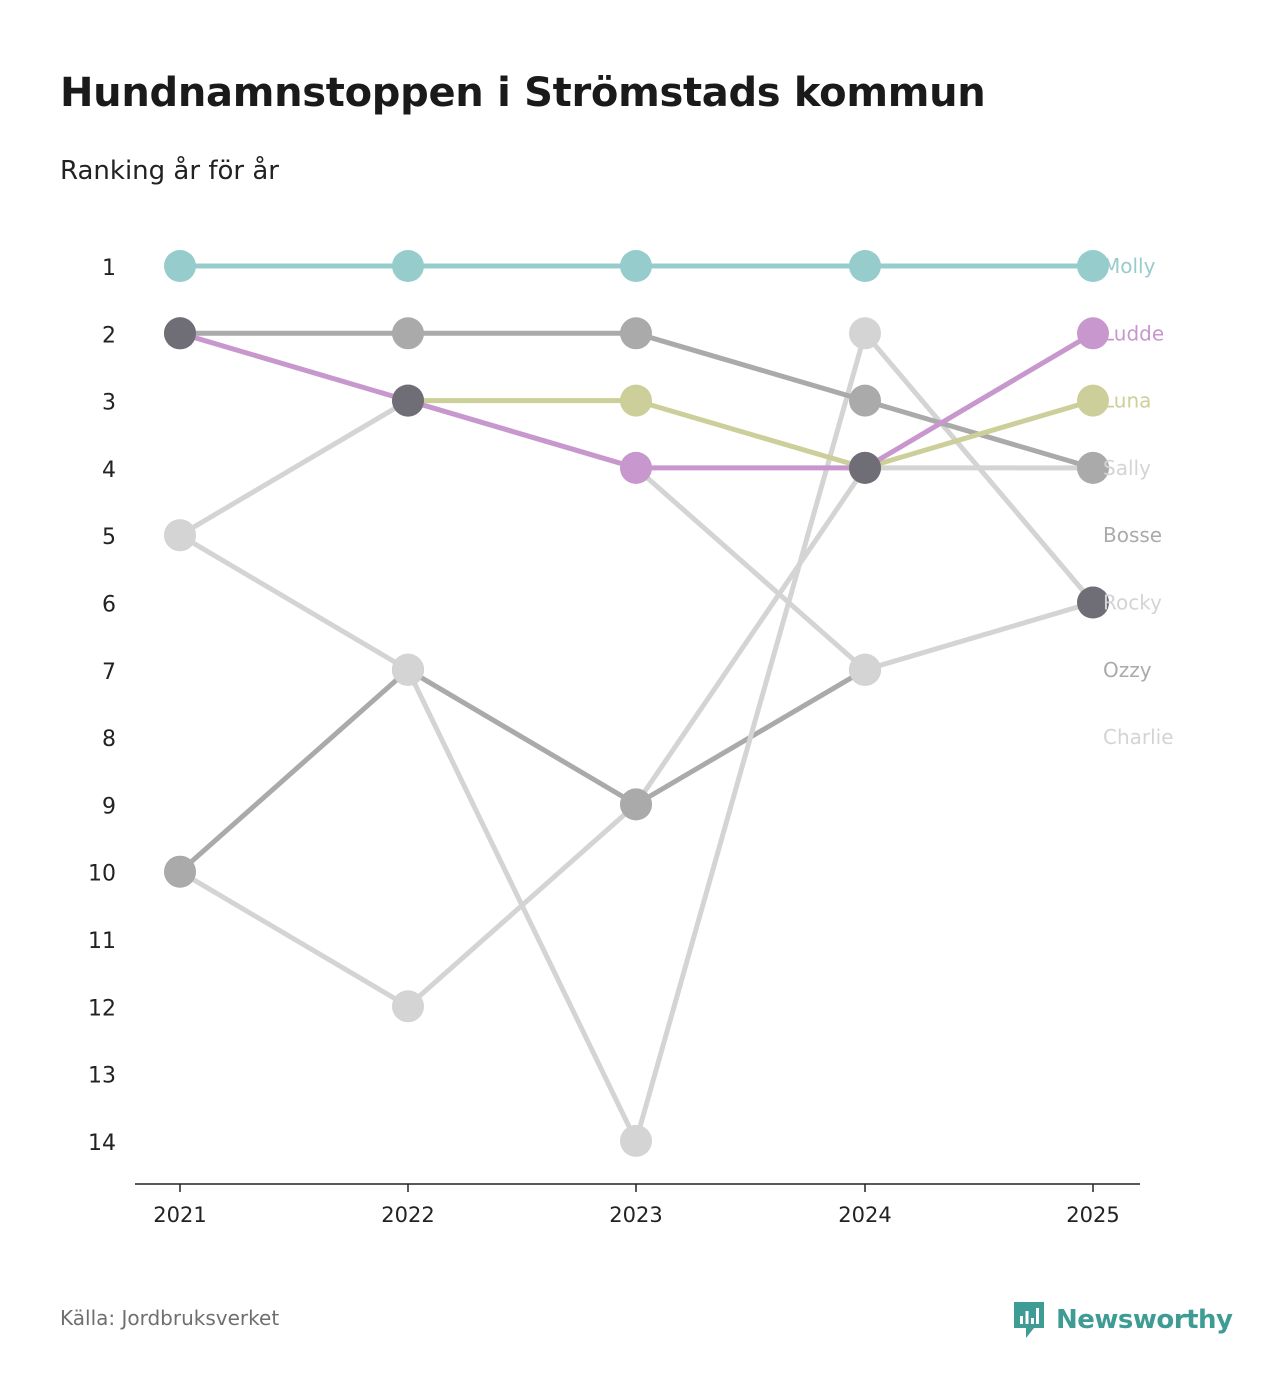 The height and width of the screenshot is (1400, 1272). I want to click on y-tick-label: 8, so click(109, 739).